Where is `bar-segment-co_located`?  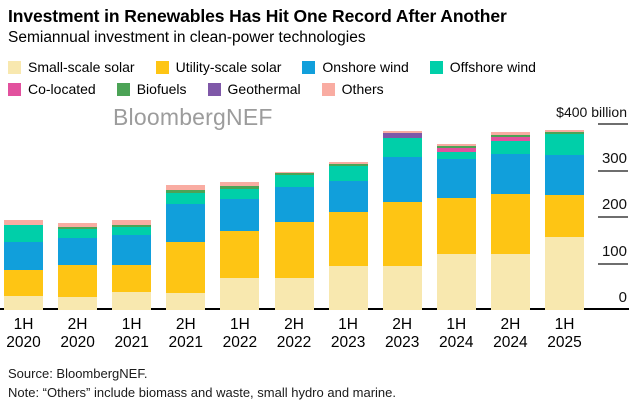
bar-segment-co_located is located at coordinates (456, 150).